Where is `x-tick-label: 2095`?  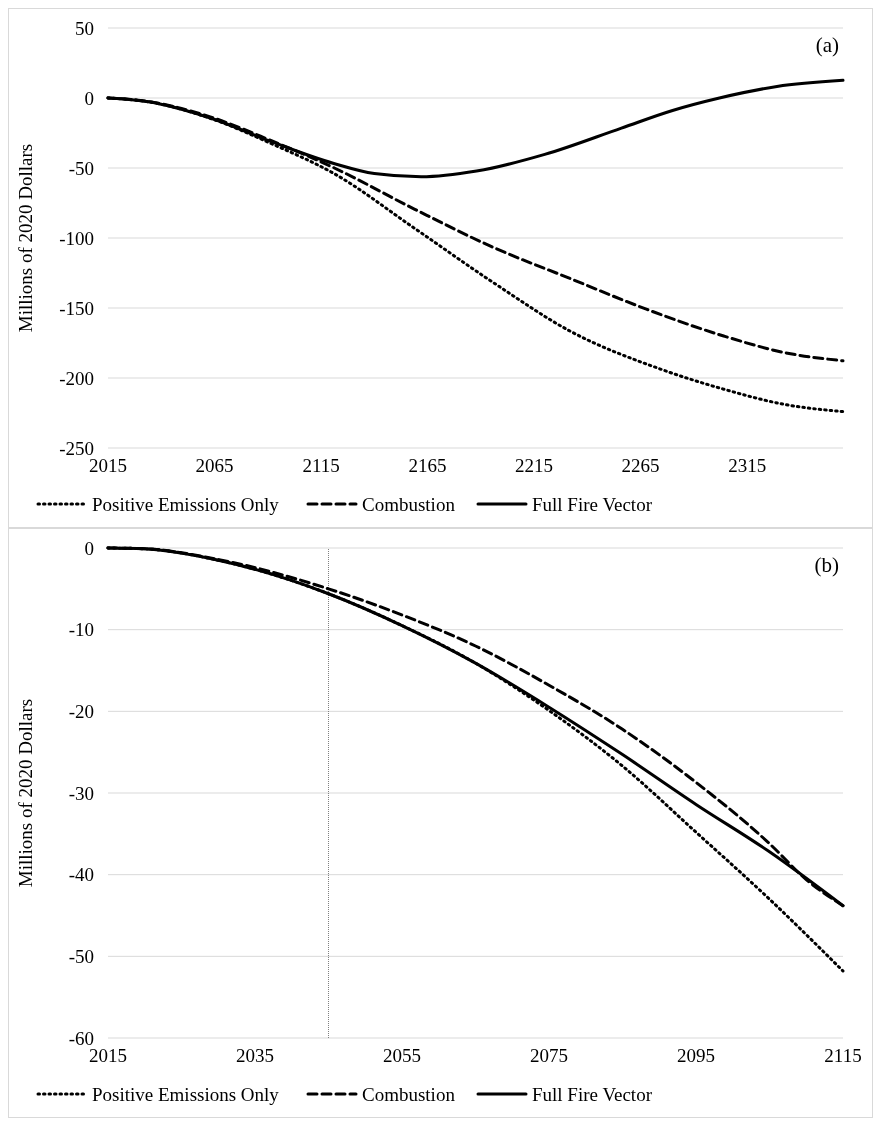 x-tick-label: 2095 is located at coordinates (696, 1055).